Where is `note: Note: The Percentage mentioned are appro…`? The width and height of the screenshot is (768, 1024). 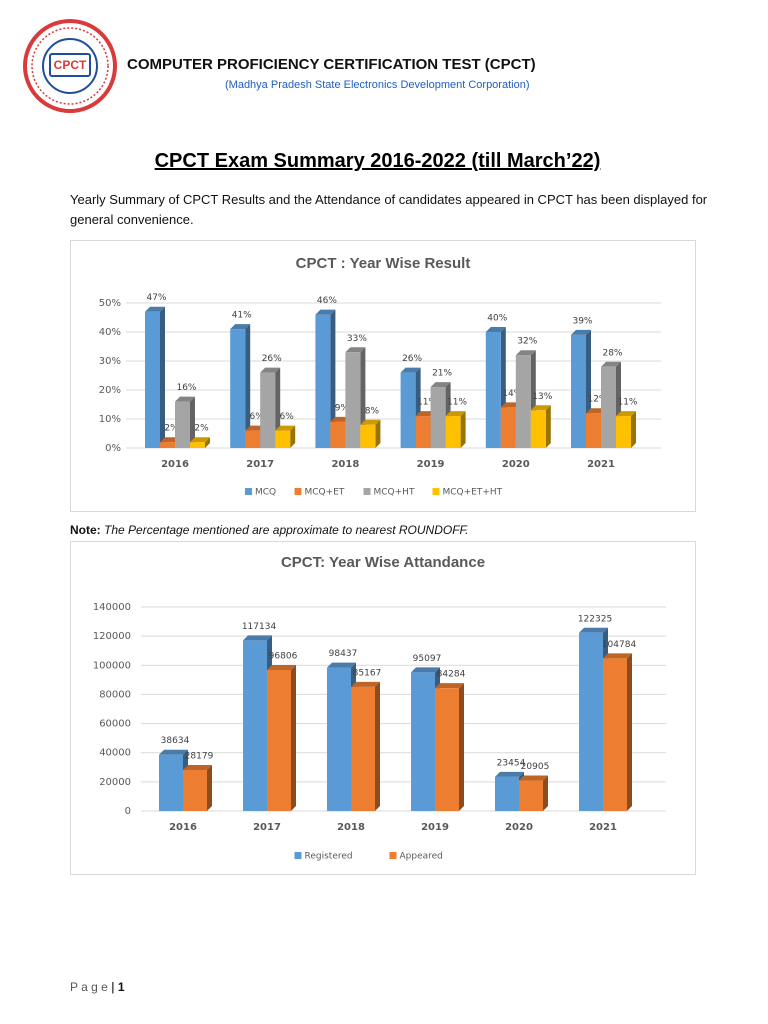 note: Note: The Percentage mentioned are appro… is located at coordinates (269, 530).